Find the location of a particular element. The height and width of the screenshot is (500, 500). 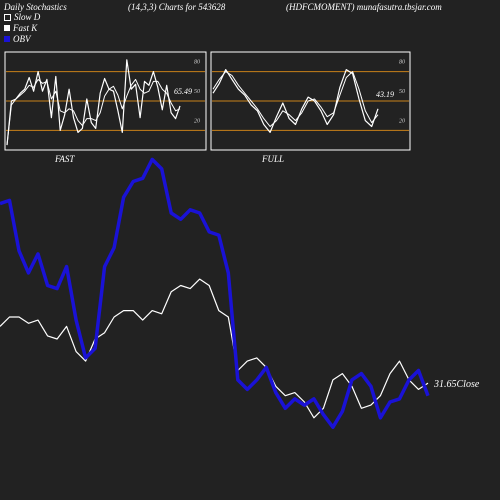

chart-type-label: Daily Stochastics is located at coordinates (35, 7).